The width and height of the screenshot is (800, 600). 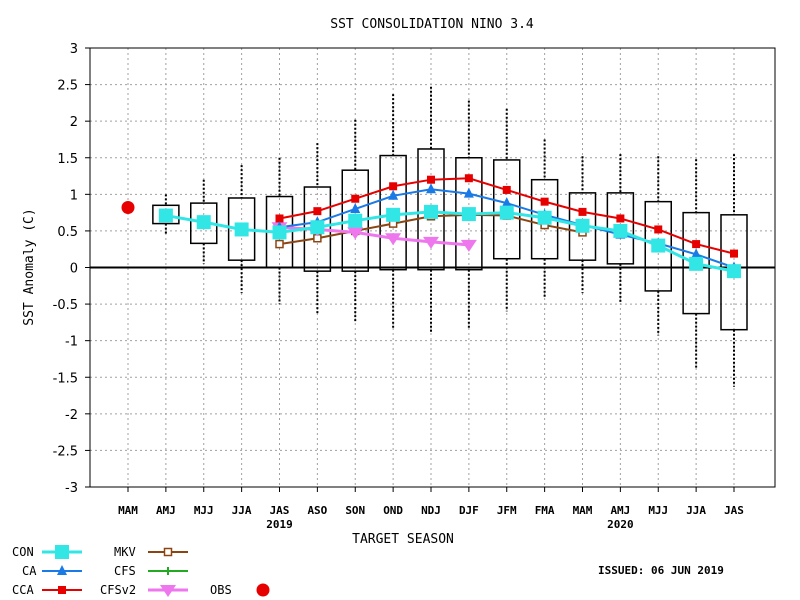 I want to click on x-tick-label: FMA, so click(x=545, y=510).